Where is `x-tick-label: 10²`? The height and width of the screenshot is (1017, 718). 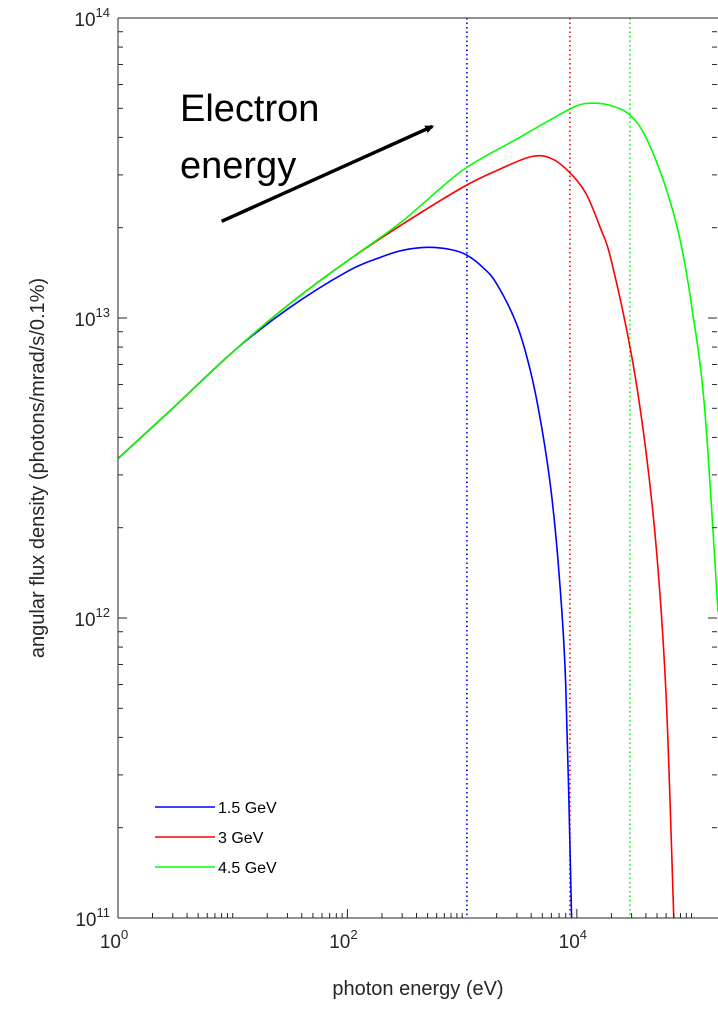 x-tick-label: 10² is located at coordinates (343, 940).